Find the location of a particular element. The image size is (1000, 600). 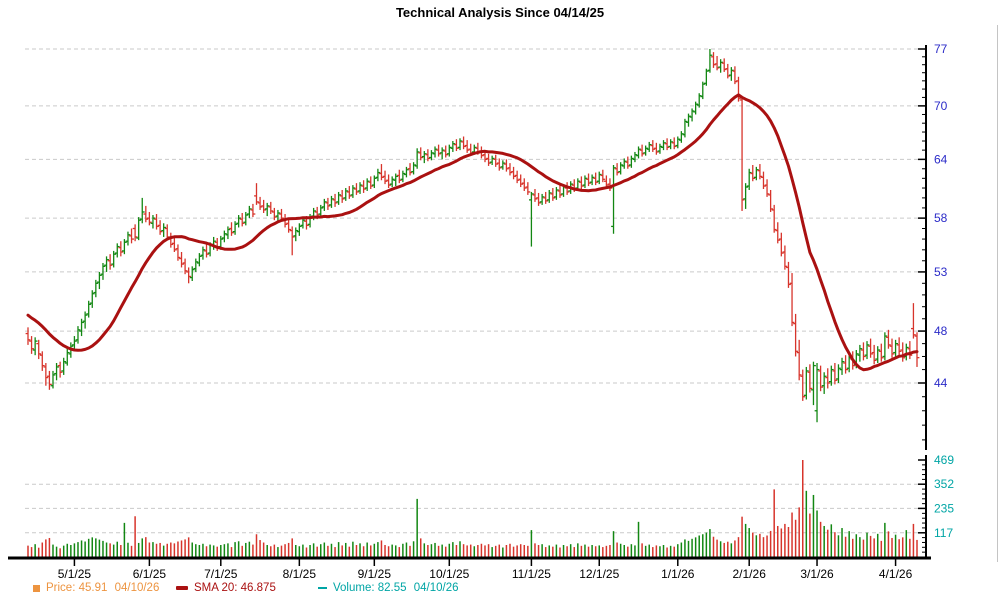

volume-axis-label: 469 is located at coordinates (944, 460).